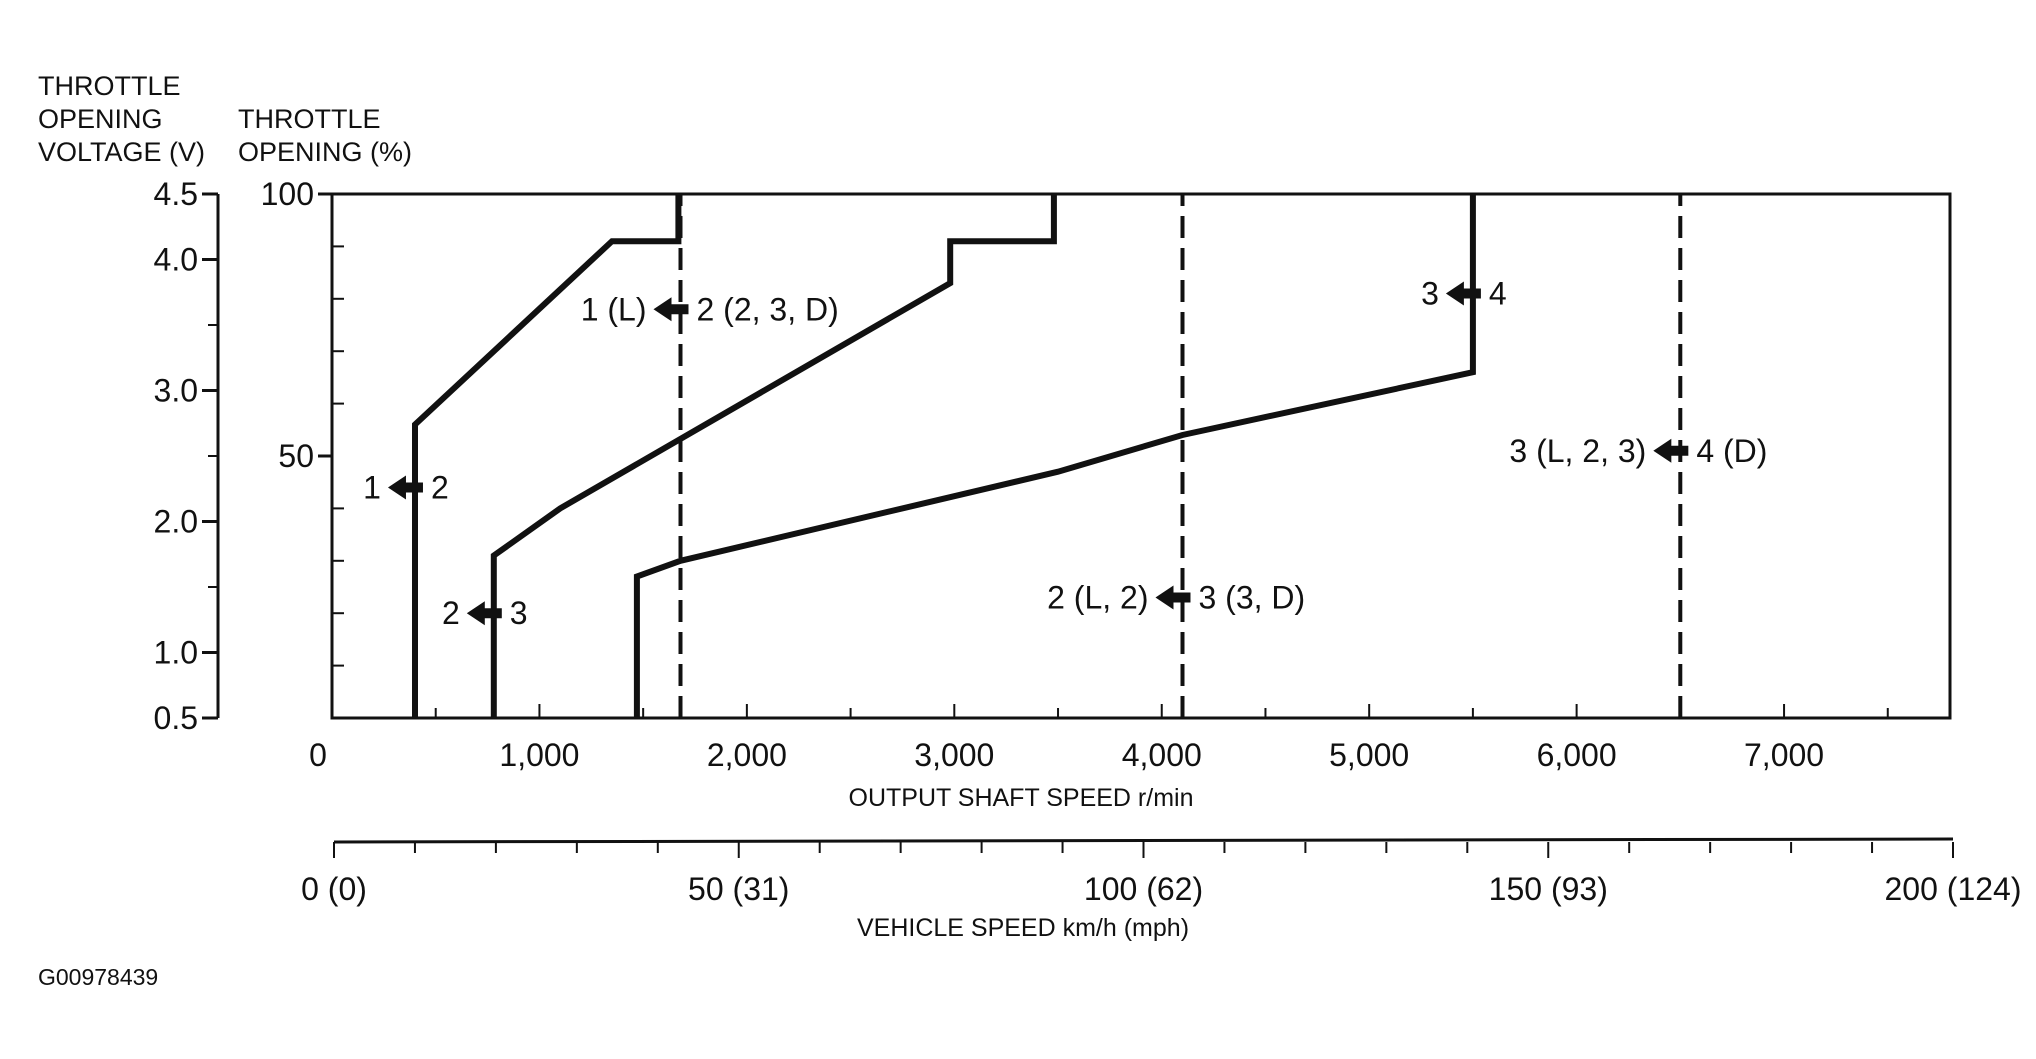 Image resolution: width=2036 pixels, height=1059 pixels. What do you see at coordinates (1021, 798) in the screenshot?
I see `x-axis-label: OUTPUT SHAFT SPEED r/min` at bounding box center [1021, 798].